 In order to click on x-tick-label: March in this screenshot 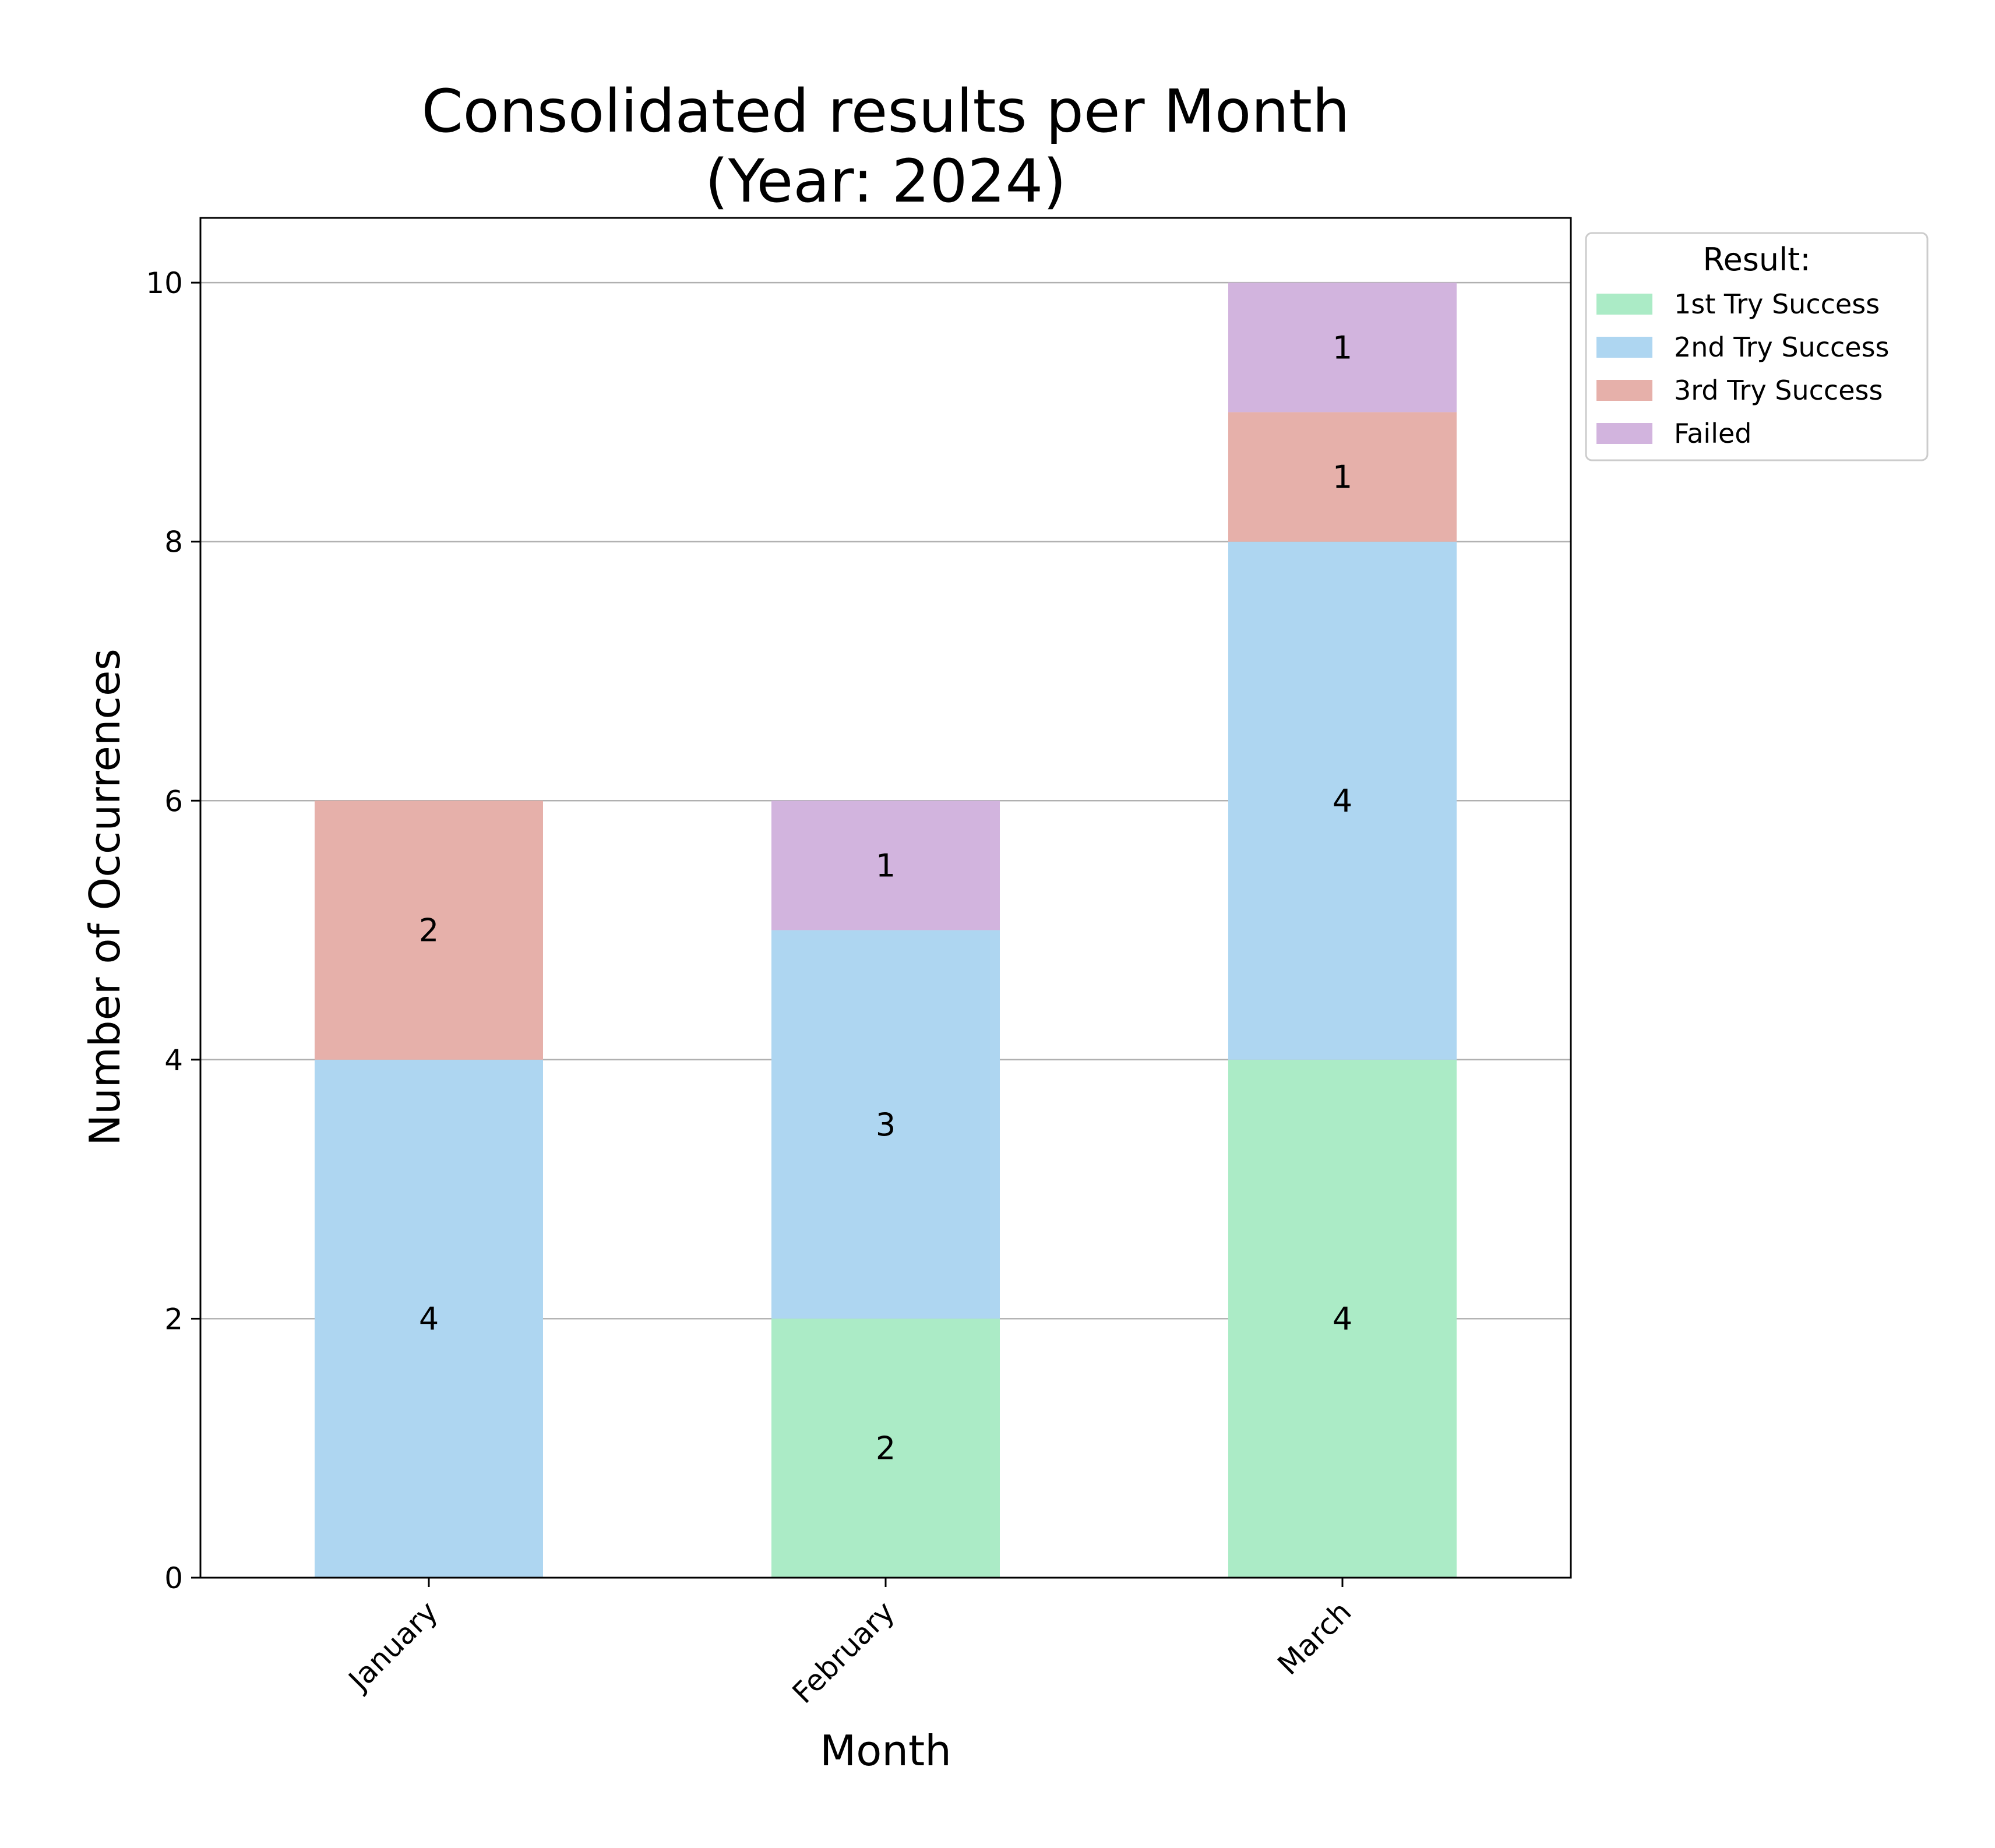, I will do `click(1314, 1638)`.